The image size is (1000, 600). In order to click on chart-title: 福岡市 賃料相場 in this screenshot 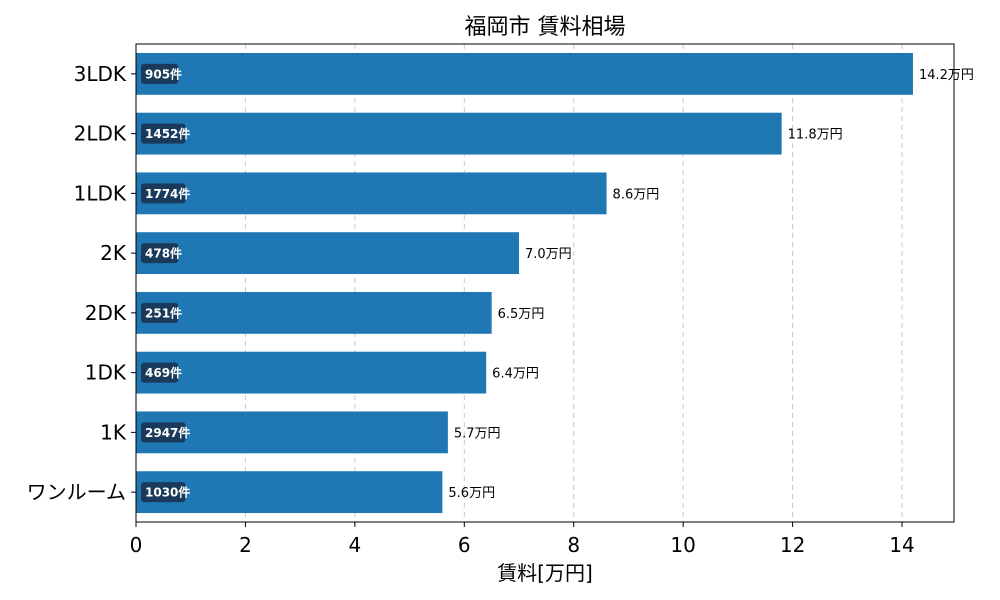, I will do `click(545, 27)`.